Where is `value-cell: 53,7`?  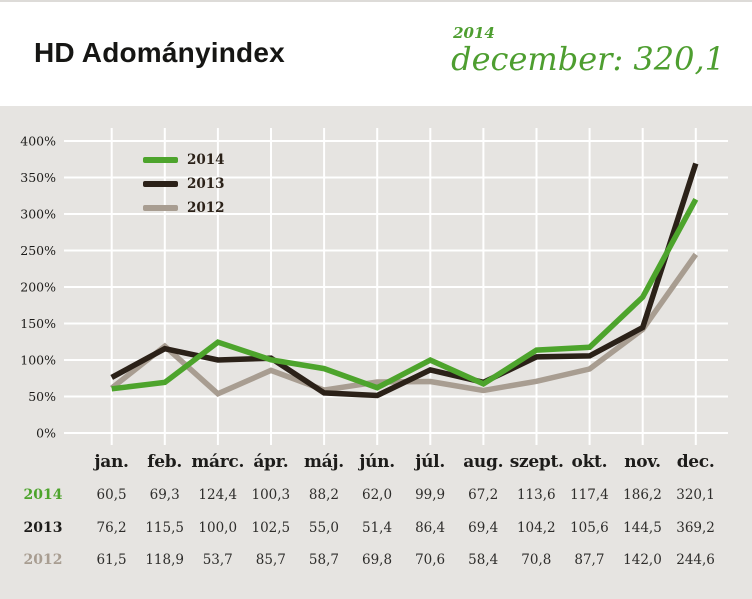
value-cell: 53,7 is located at coordinates (217, 560).